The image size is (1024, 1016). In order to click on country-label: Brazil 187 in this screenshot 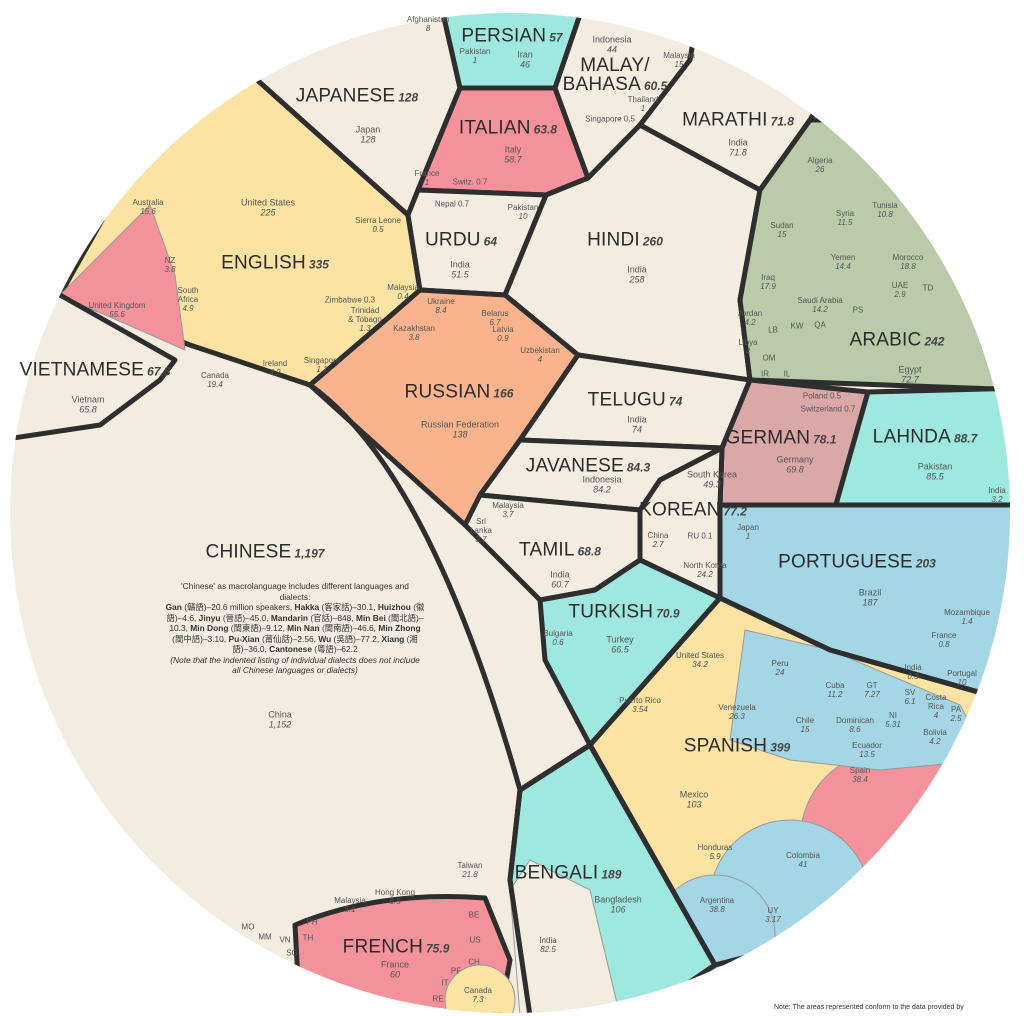, I will do `click(870, 598)`.